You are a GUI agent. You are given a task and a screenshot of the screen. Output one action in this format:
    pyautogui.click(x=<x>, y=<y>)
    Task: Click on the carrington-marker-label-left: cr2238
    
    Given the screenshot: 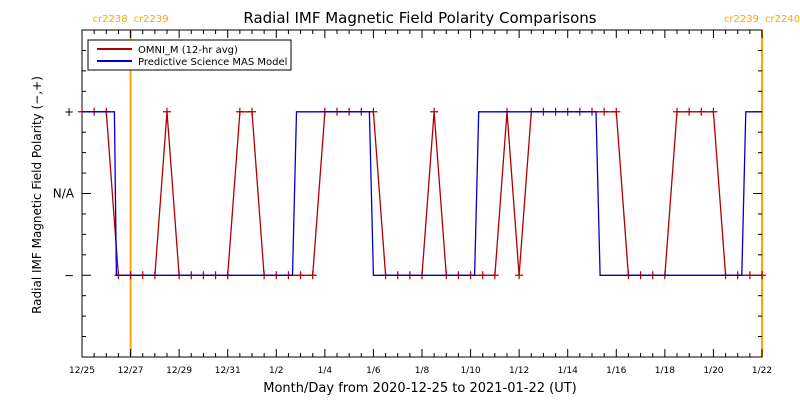 What is the action you would take?
    pyautogui.click(x=110, y=19)
    